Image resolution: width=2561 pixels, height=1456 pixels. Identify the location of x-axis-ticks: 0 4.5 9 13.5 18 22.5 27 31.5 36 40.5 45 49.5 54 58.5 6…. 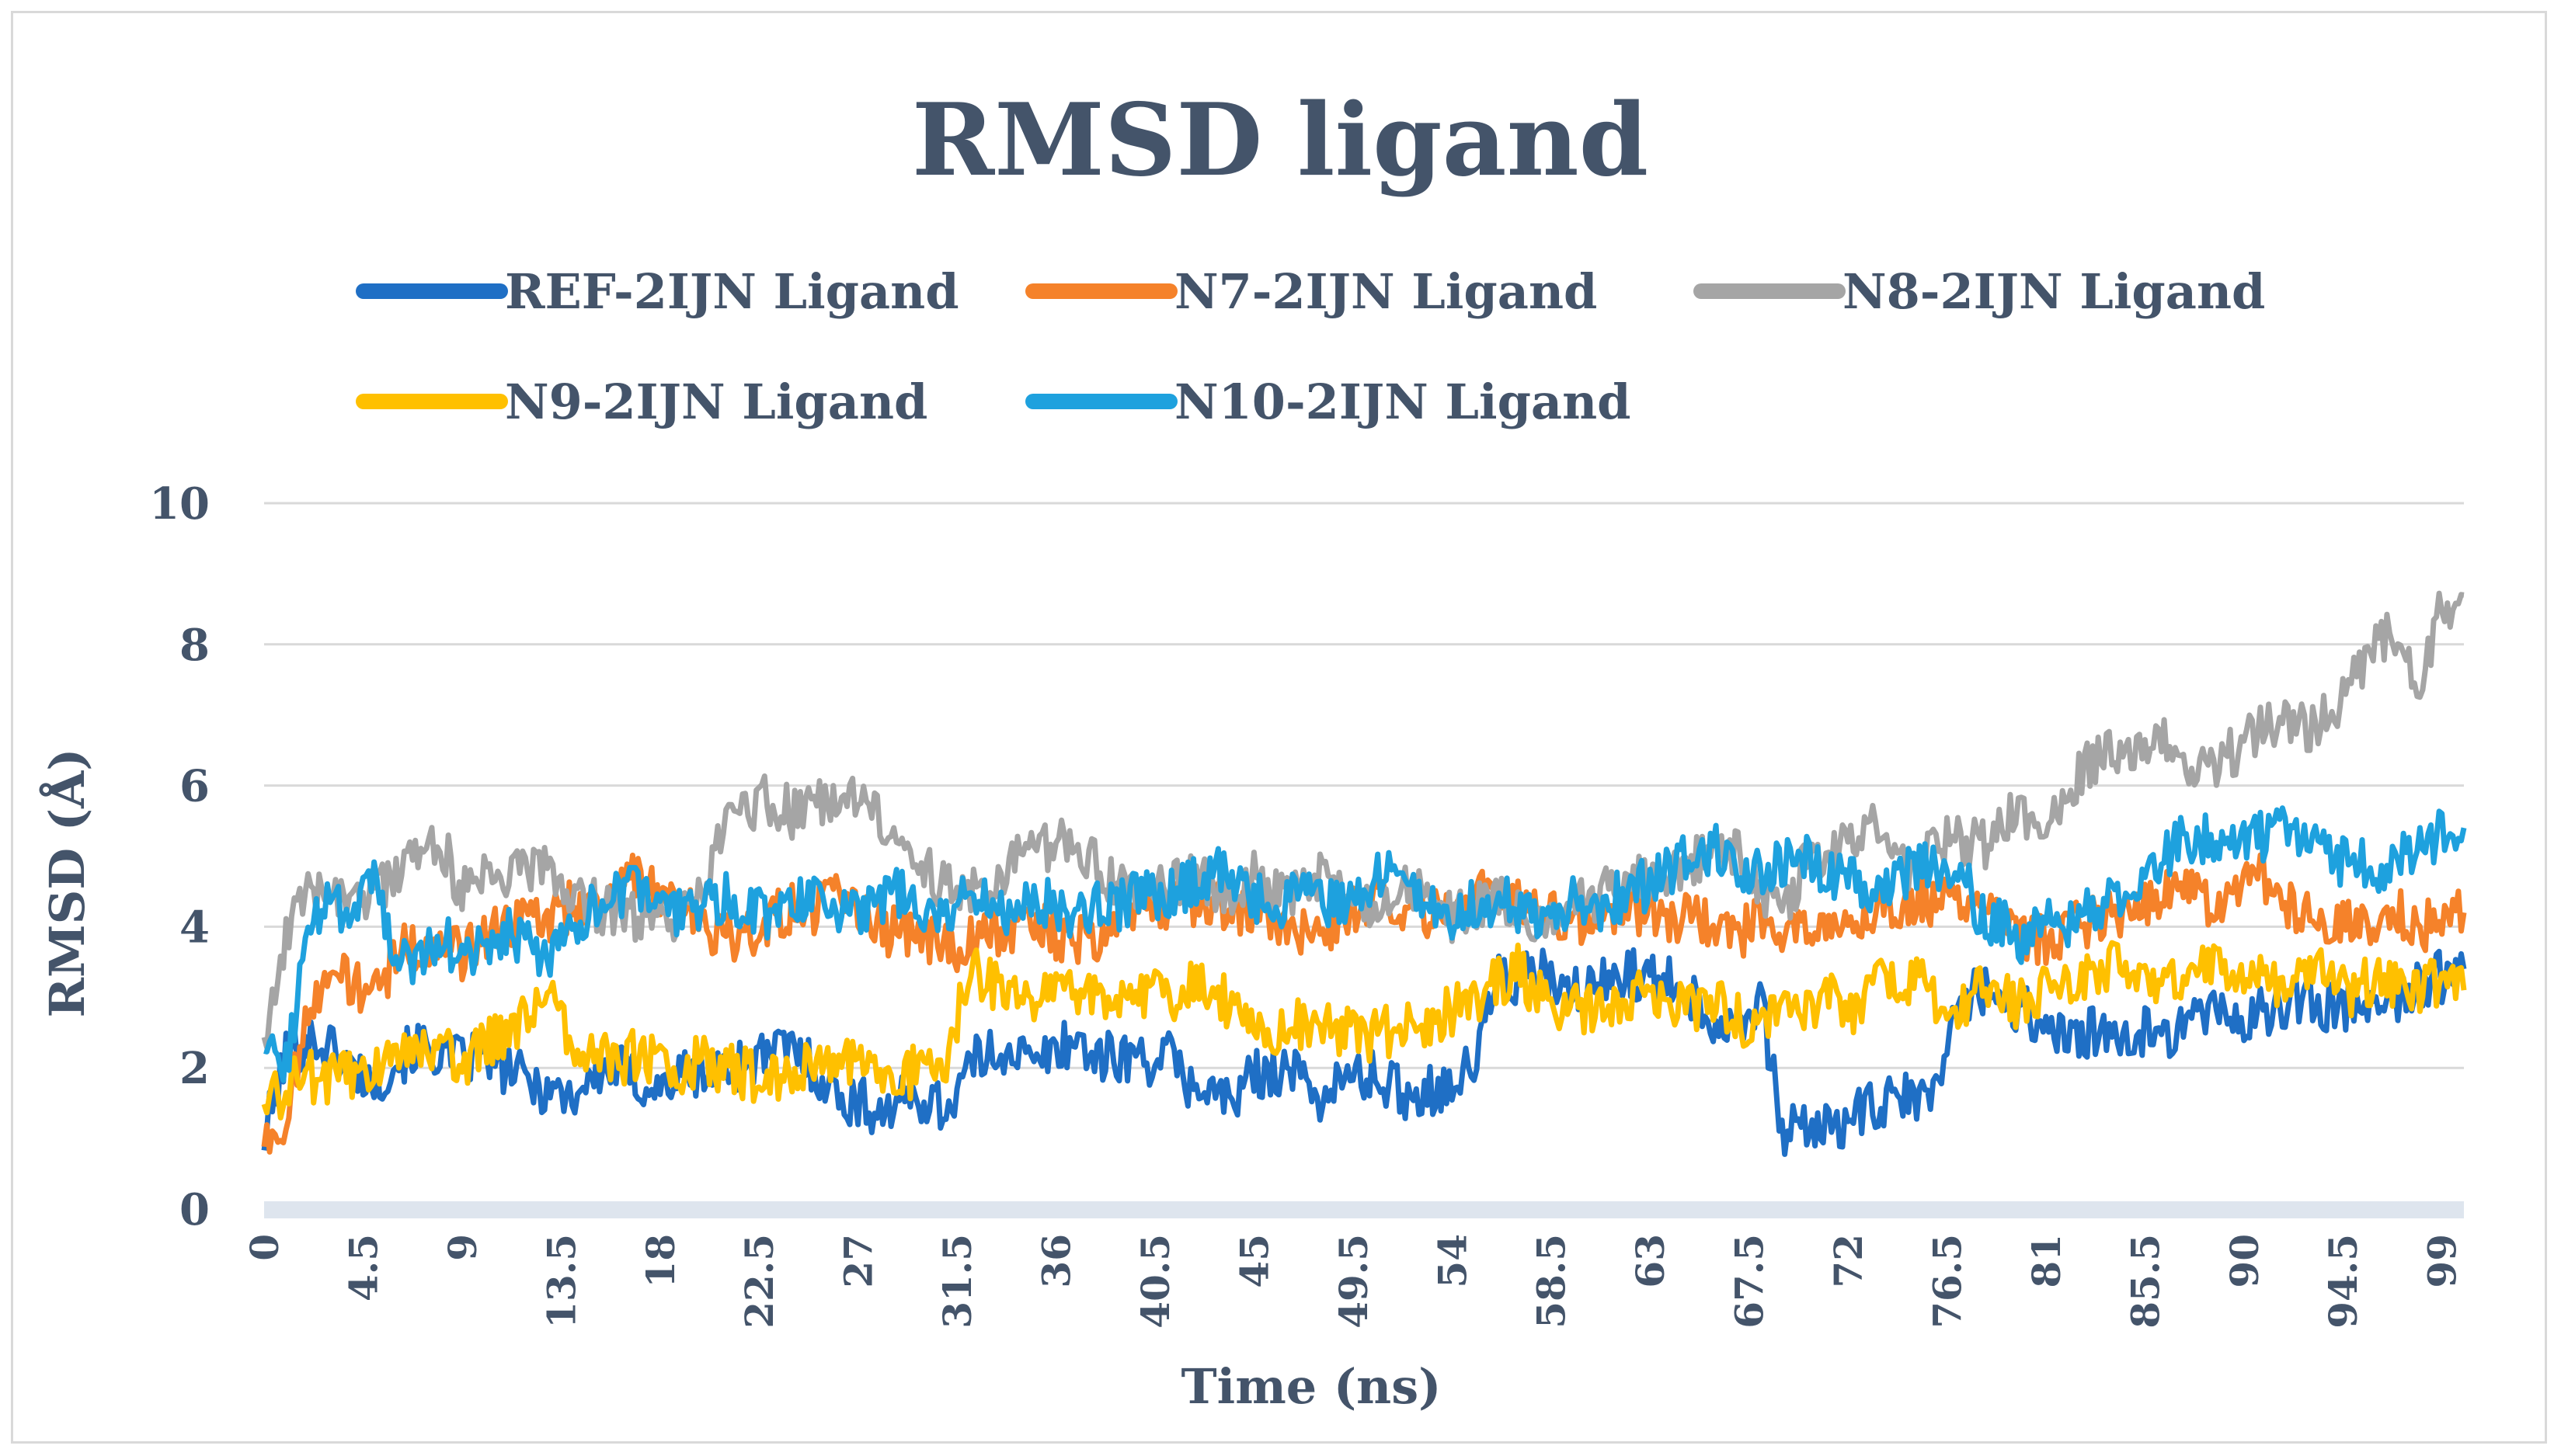
(1353, 1281).